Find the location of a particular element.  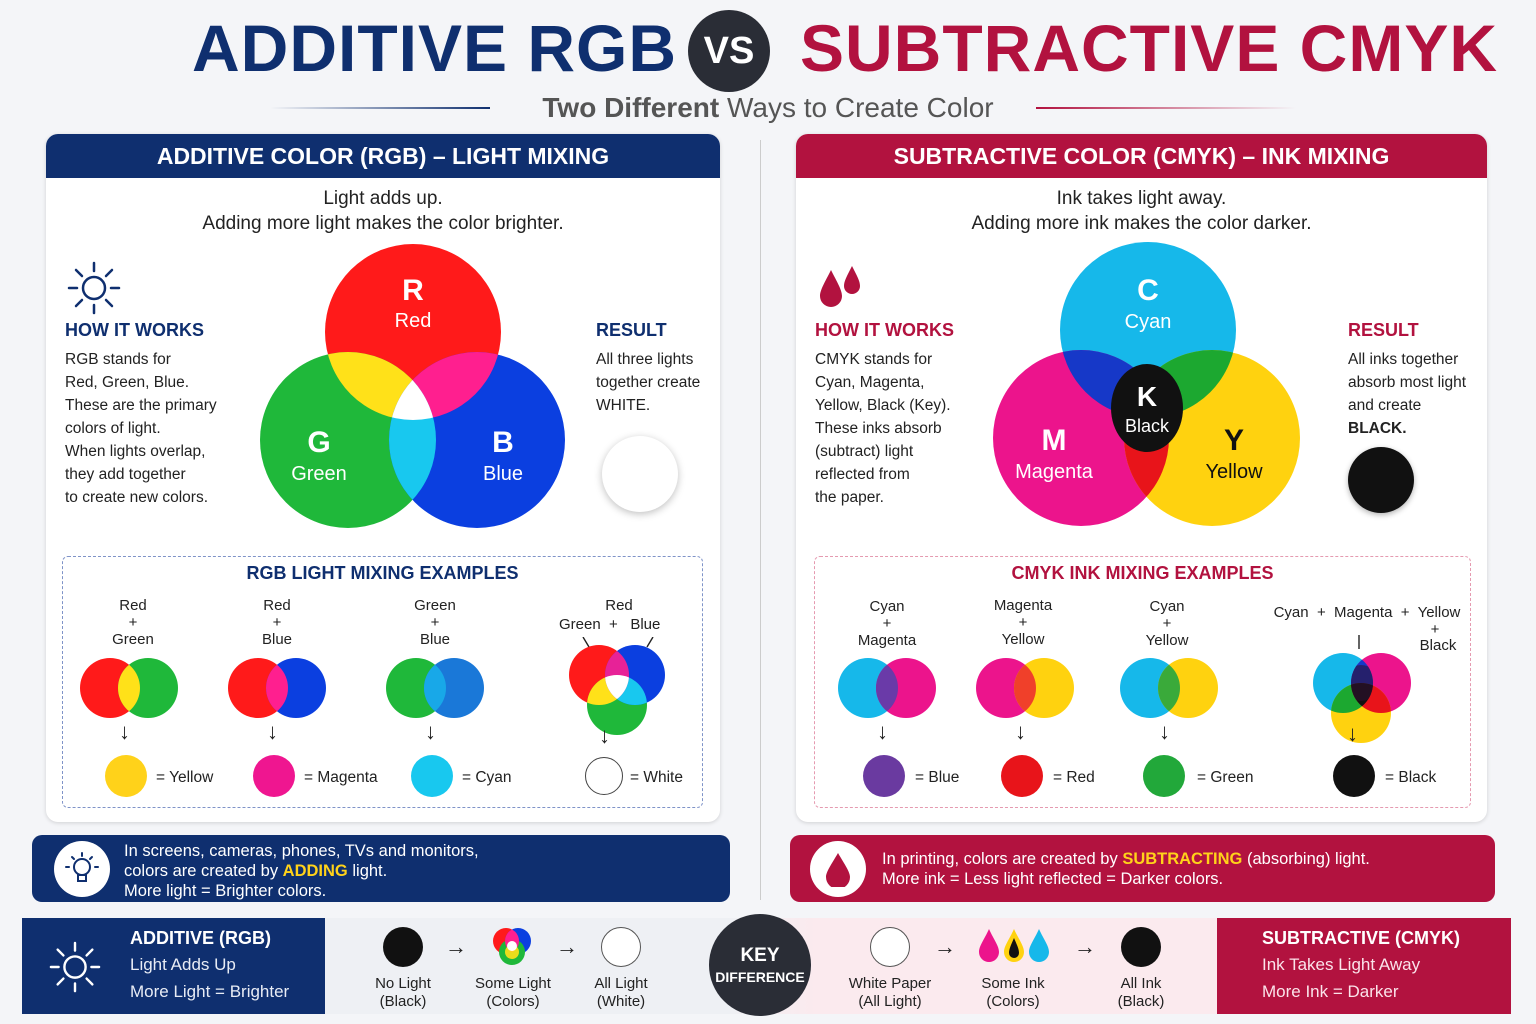

rgb-result-title: RESULT is located at coordinates (631, 330).